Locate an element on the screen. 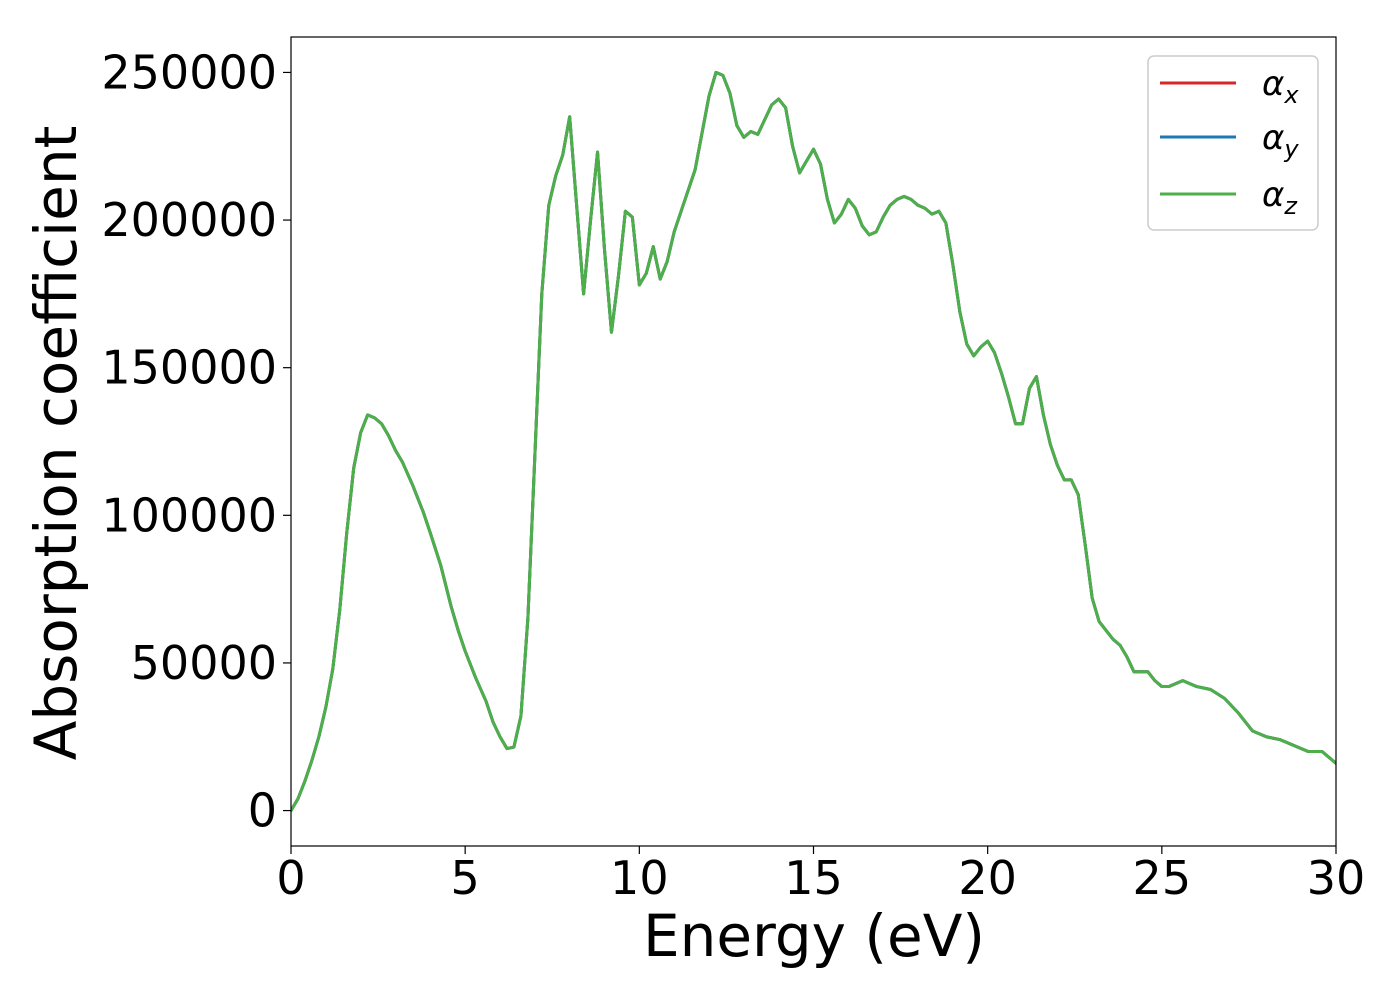 The image size is (1400, 1000). x-tick-label: 30 is located at coordinates (1336, 878).